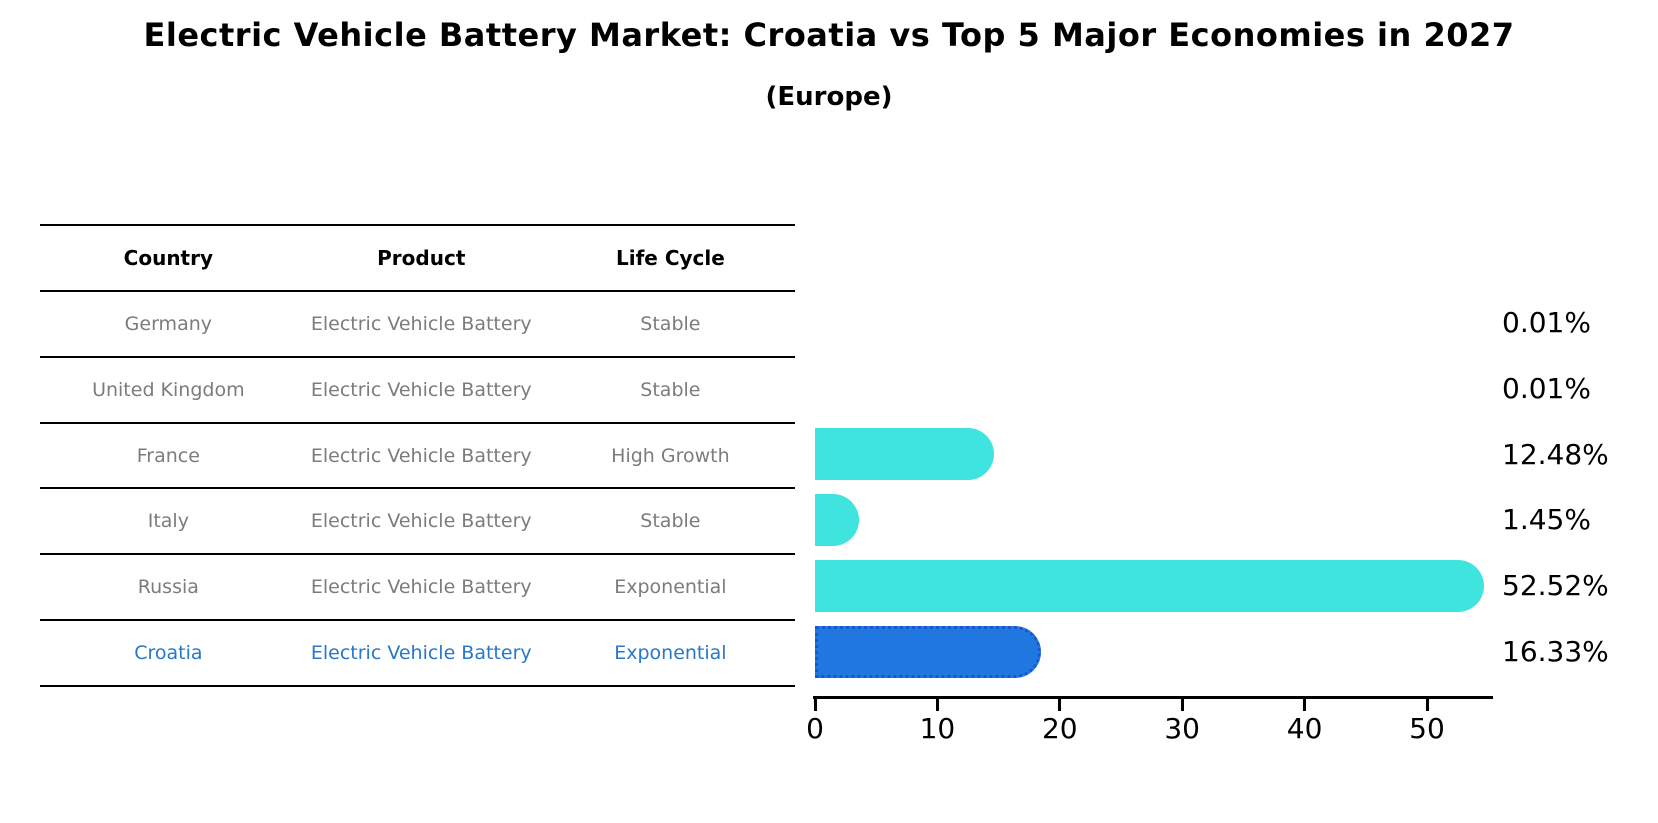 This screenshot has height=823, width=1658. Describe the element at coordinates (1555, 651) in the screenshot. I see `value-label-croatia: 16.33%` at that location.